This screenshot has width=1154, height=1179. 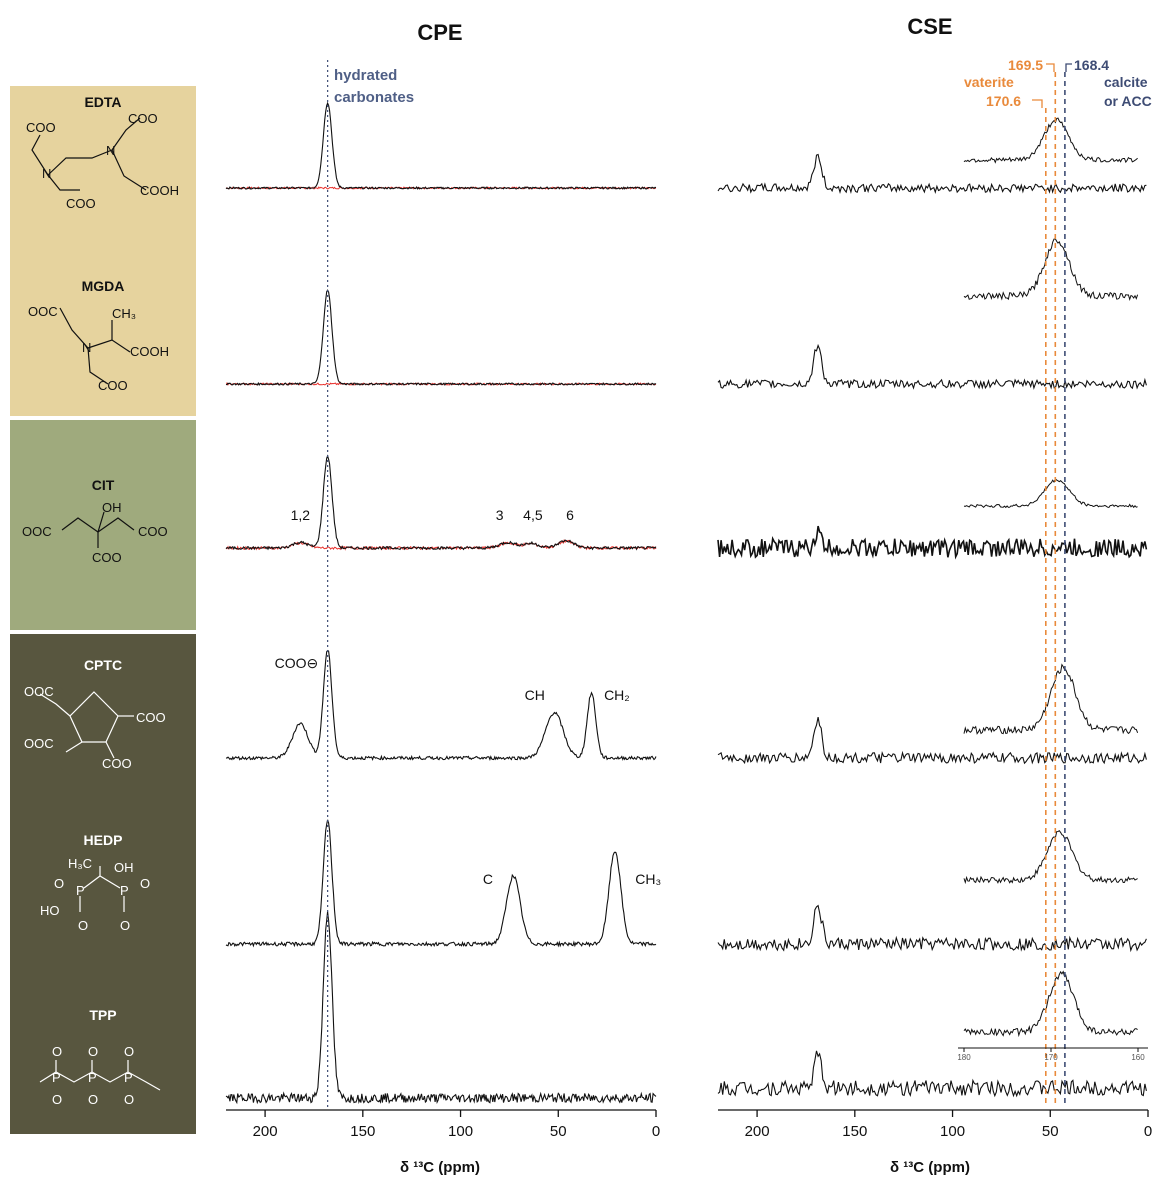 What do you see at coordinates (83, 925) in the screenshot?
I see `hedp-o-3: O` at bounding box center [83, 925].